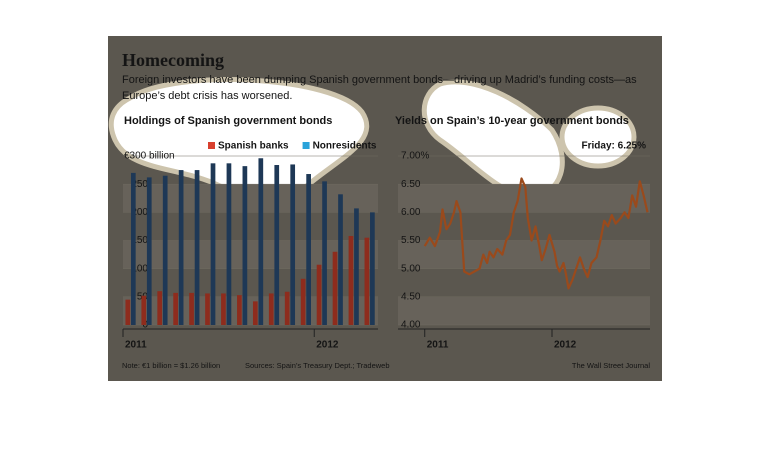  I want to click on line, so click(536, 233).